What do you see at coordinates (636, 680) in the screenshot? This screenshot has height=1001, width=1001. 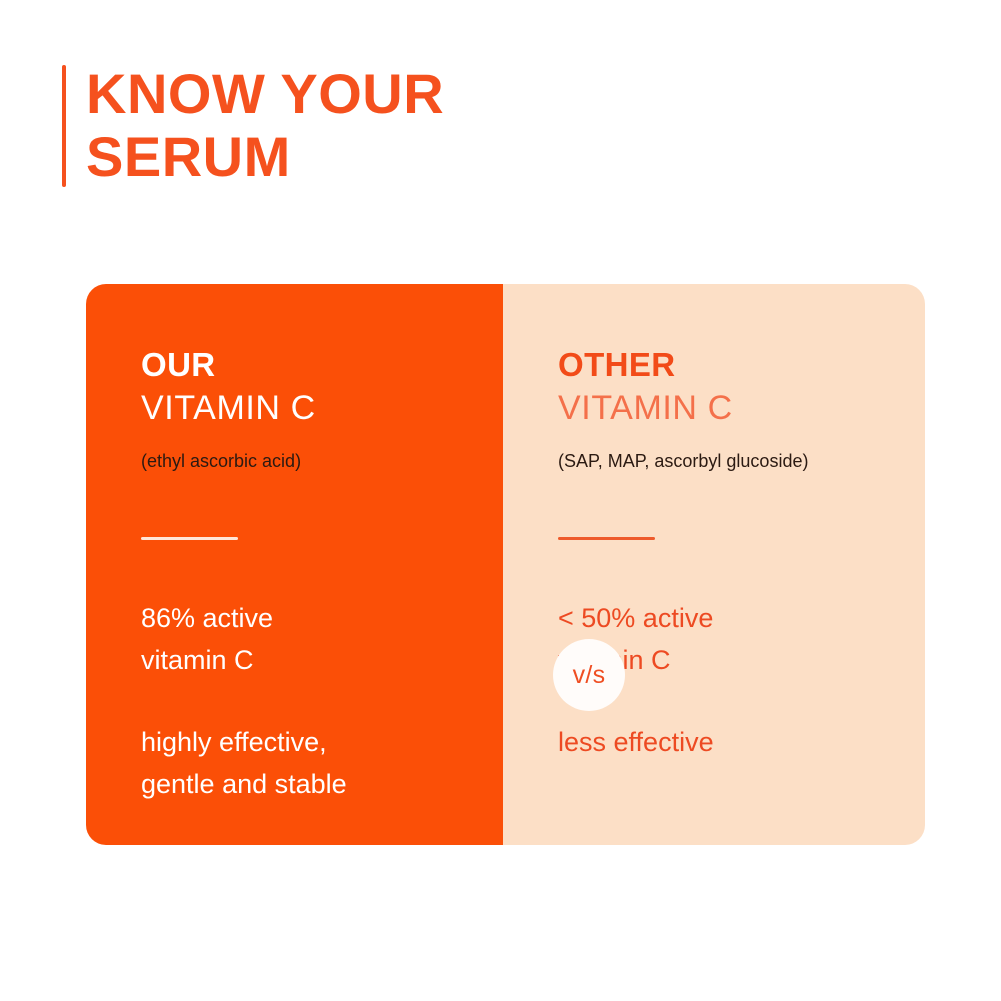 I see `panel-other-bullet-list: < 50% active vitamin C less effective` at bounding box center [636, 680].